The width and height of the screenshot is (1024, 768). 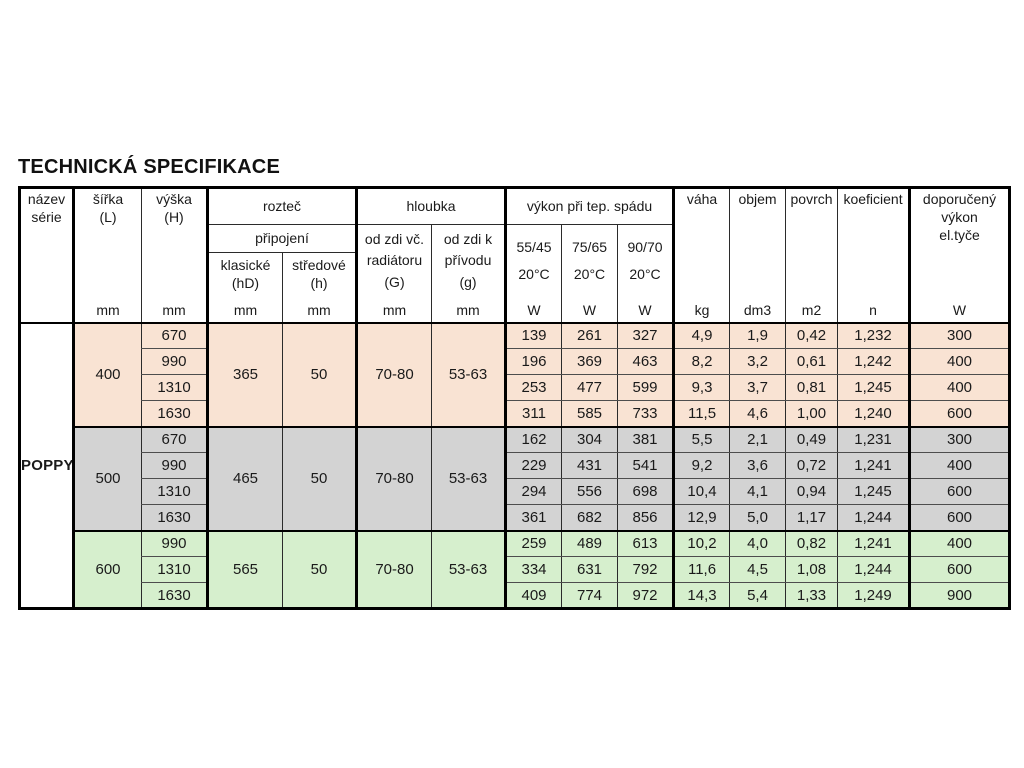 I want to click on header-depth-g: od zdi vč. radiátoru (G), so click(x=393, y=261).